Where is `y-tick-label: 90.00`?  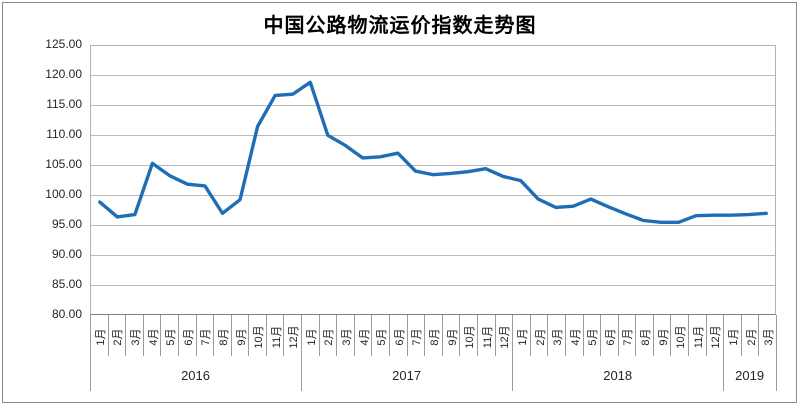
y-tick-label: 90.00 is located at coordinates (66, 254).